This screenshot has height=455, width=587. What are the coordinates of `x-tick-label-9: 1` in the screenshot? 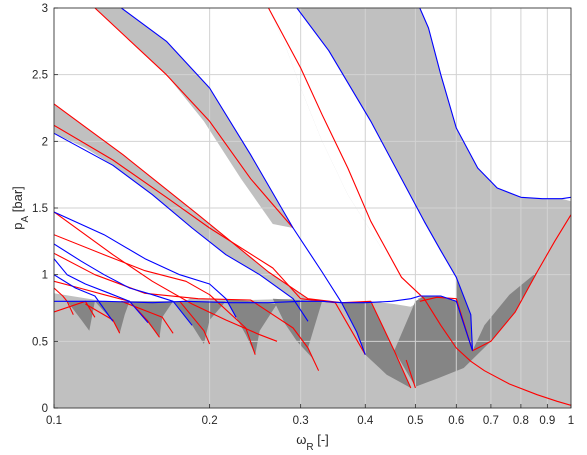 It's located at (571, 421).